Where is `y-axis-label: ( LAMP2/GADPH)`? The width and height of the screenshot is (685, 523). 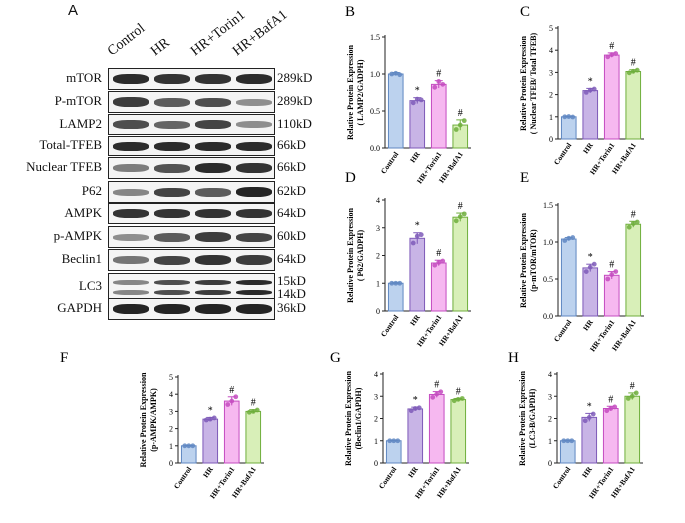
y-axis-label: ( LAMP2/GADPH) is located at coordinates (360, 92).